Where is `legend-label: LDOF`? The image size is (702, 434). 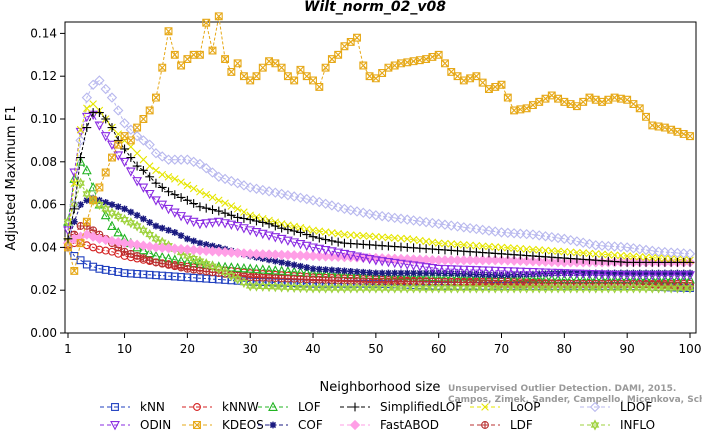
legend-label: LDOF is located at coordinates (636, 407).